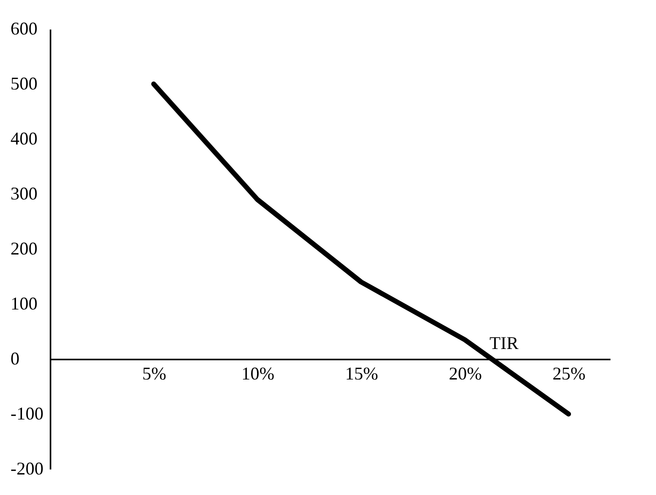  Describe the element at coordinates (24, 194) in the screenshot. I see `y-tick-label: 300` at that location.